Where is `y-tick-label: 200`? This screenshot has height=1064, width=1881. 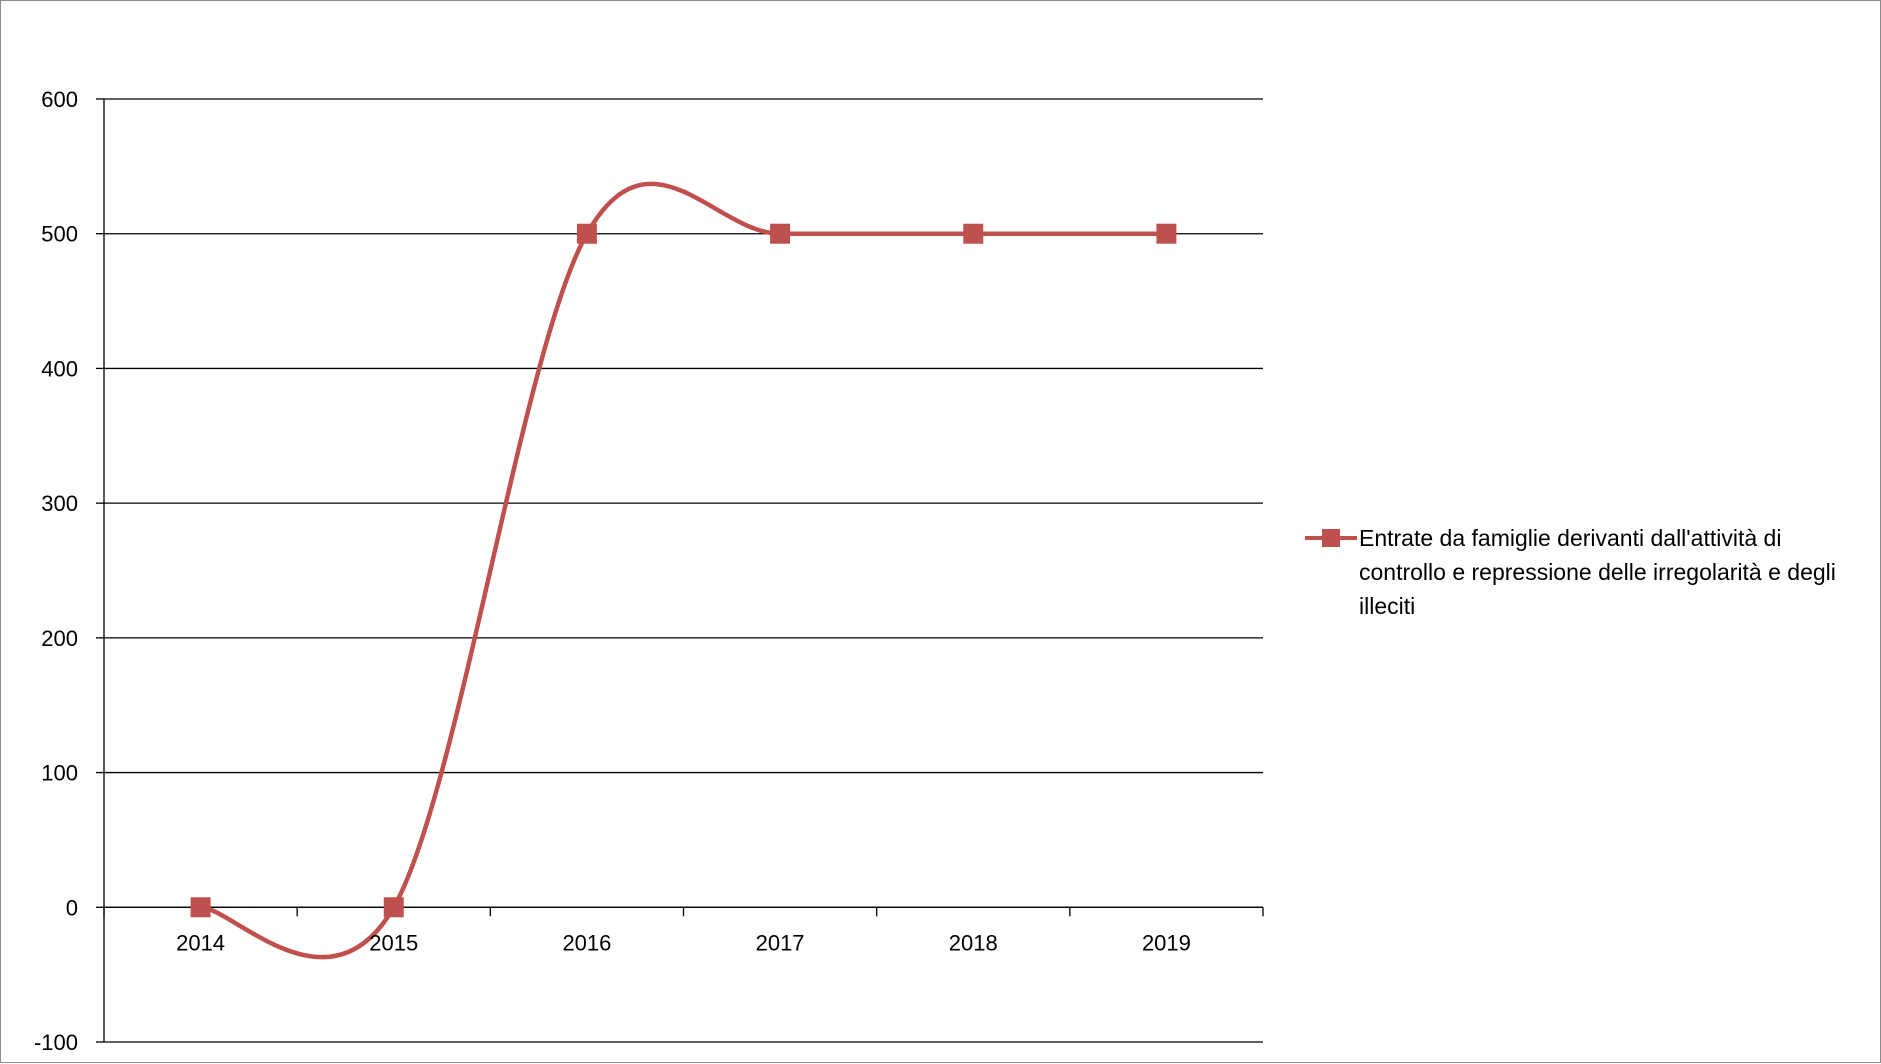 y-tick-label: 200 is located at coordinates (59, 638).